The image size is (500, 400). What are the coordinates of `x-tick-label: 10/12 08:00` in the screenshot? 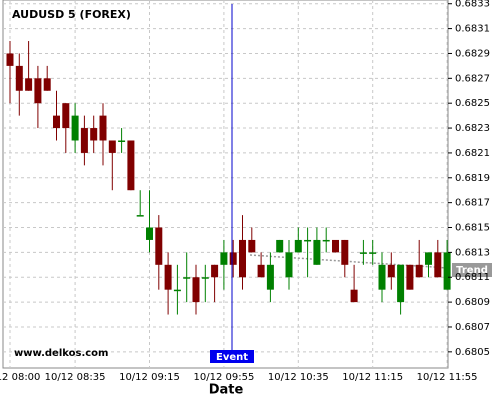 It's located at (20, 377).